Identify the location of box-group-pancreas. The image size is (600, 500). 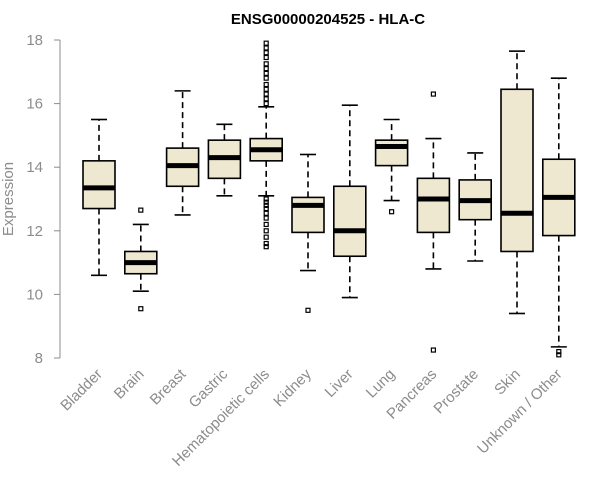
(433, 222).